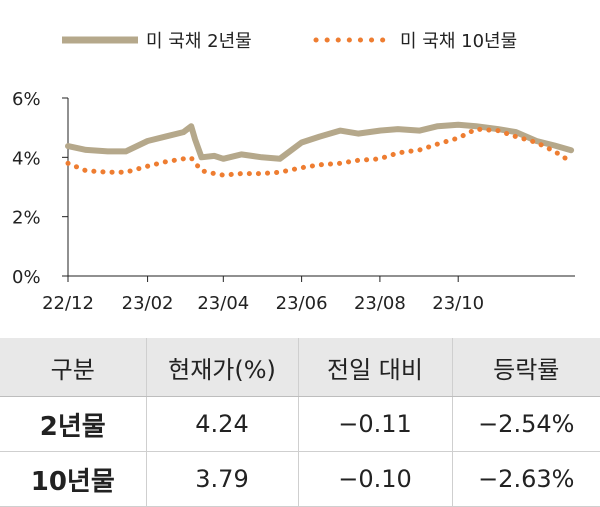 The height and width of the screenshot is (507, 600). I want to click on series-line-10y, so click(319, 152).